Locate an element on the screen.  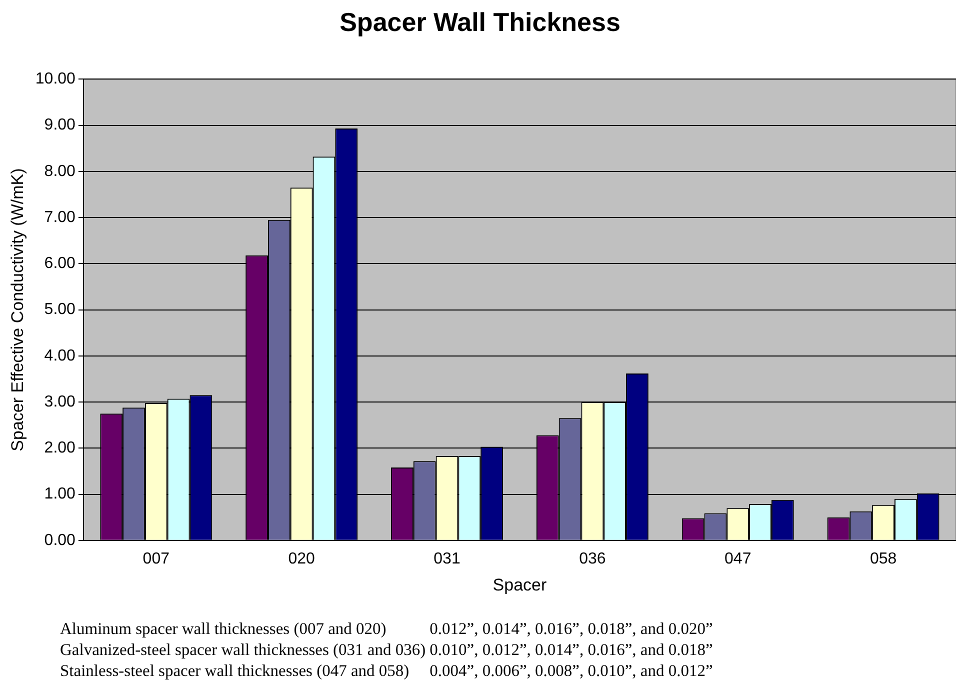
x-tick-label: 036 is located at coordinates (592, 559).